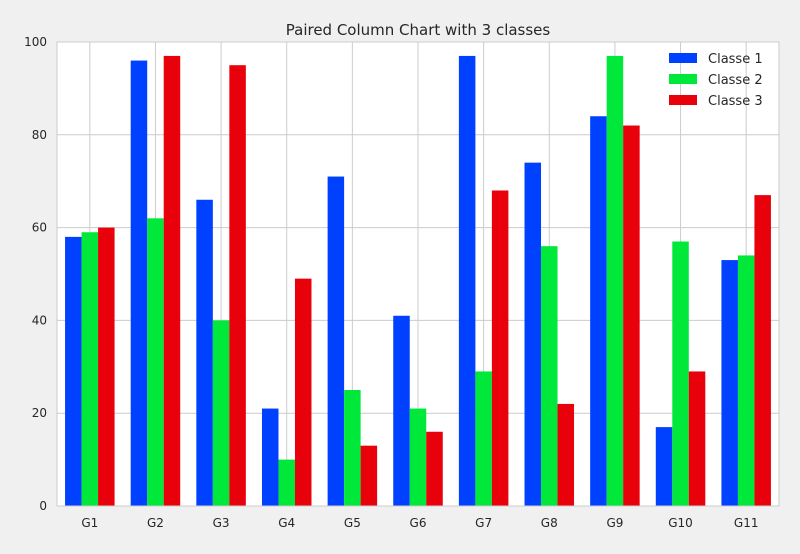 Image resolution: width=800 pixels, height=554 pixels. What do you see at coordinates (106, 366) in the screenshot?
I see `bar-classe-3-g1` at bounding box center [106, 366].